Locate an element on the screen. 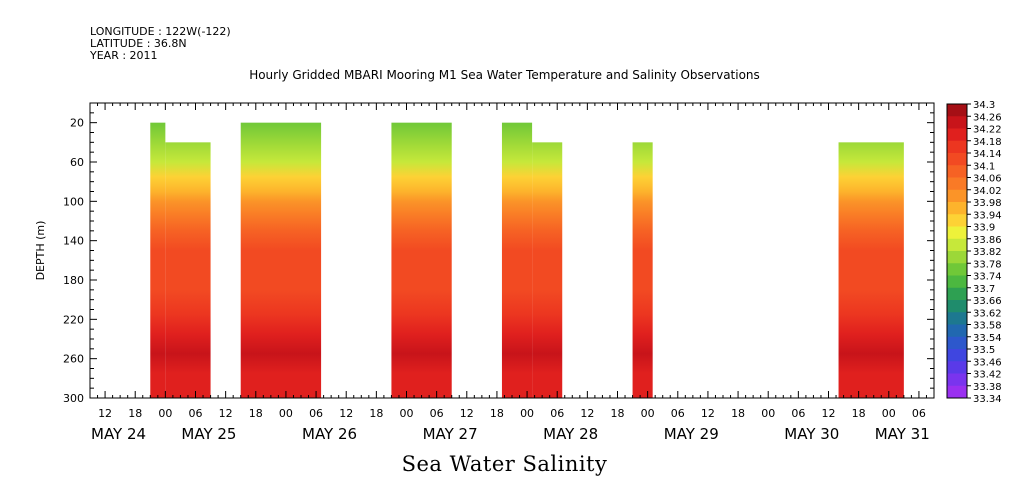  y-tick-label: 260 is located at coordinates (73, 359).